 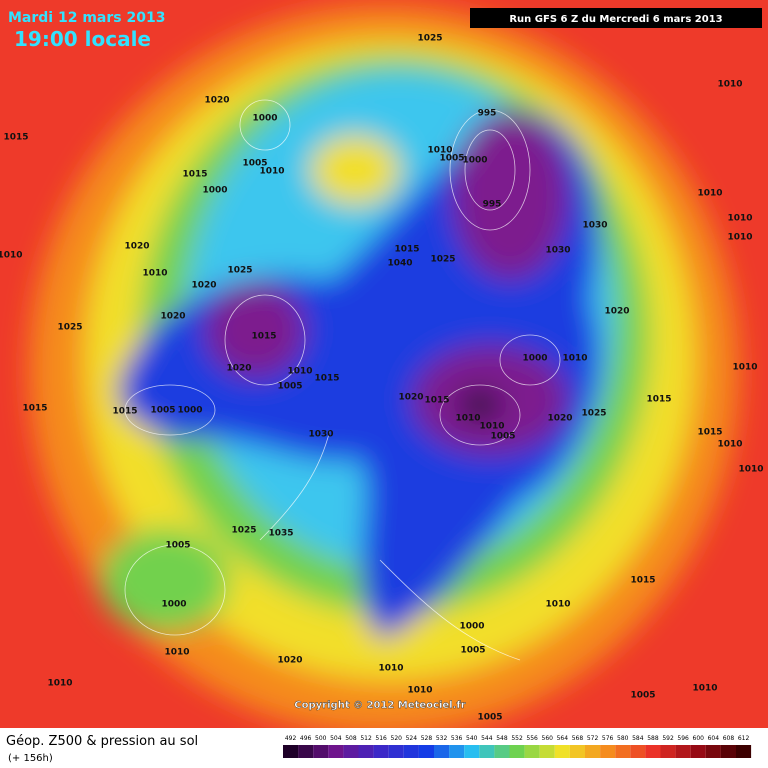 What do you see at coordinates (487, 738) in the screenshot?
I see `colorbar-label: 544` at bounding box center [487, 738].